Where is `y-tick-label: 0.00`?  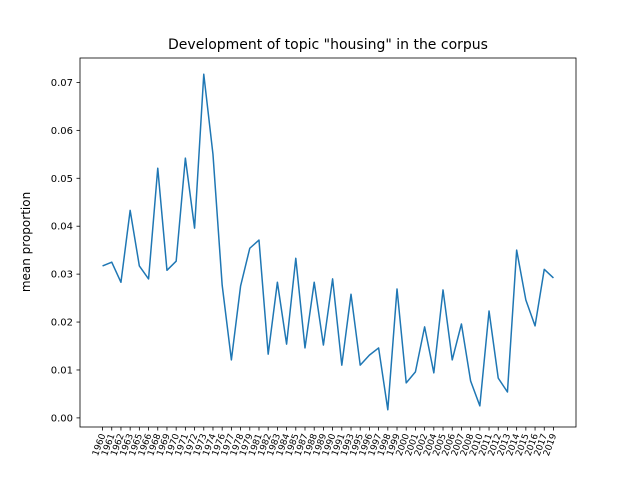 y-tick-label: 0.00 is located at coordinates (62, 418).